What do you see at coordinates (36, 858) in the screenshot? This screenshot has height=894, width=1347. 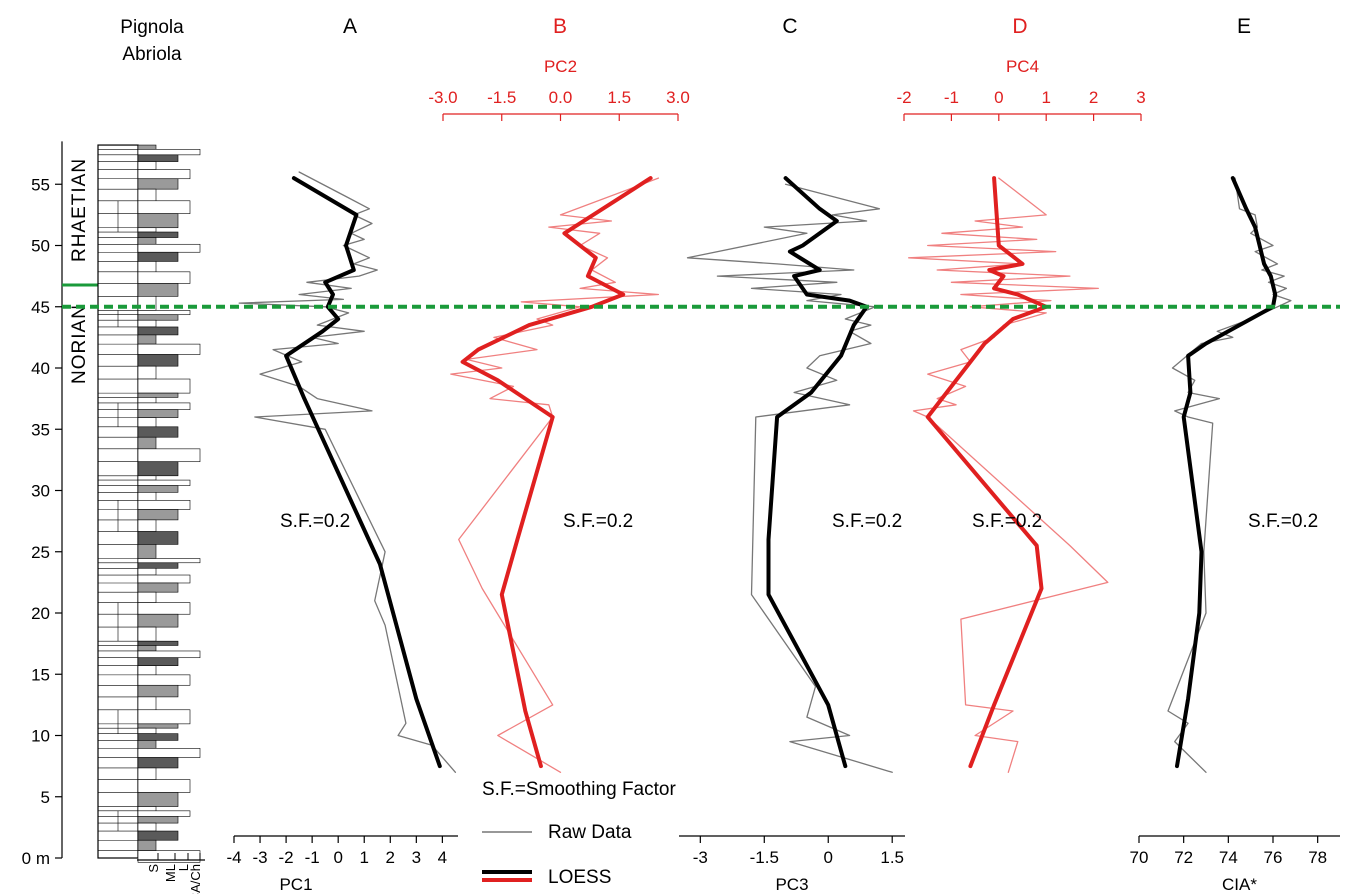 I see `depth-tick-label: 0 m` at bounding box center [36, 858].